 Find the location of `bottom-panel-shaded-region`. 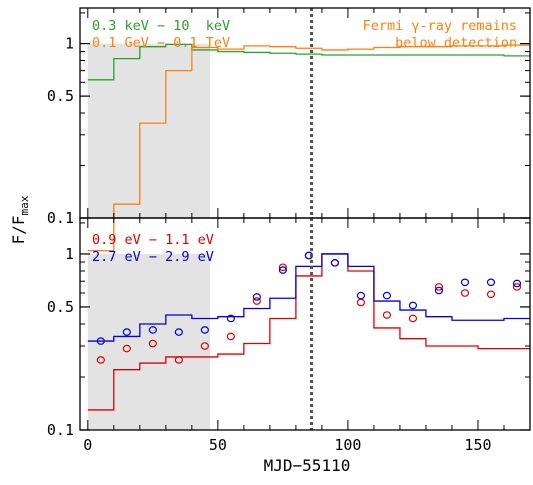

bottom-panel-shaded-region is located at coordinates (149, 341).